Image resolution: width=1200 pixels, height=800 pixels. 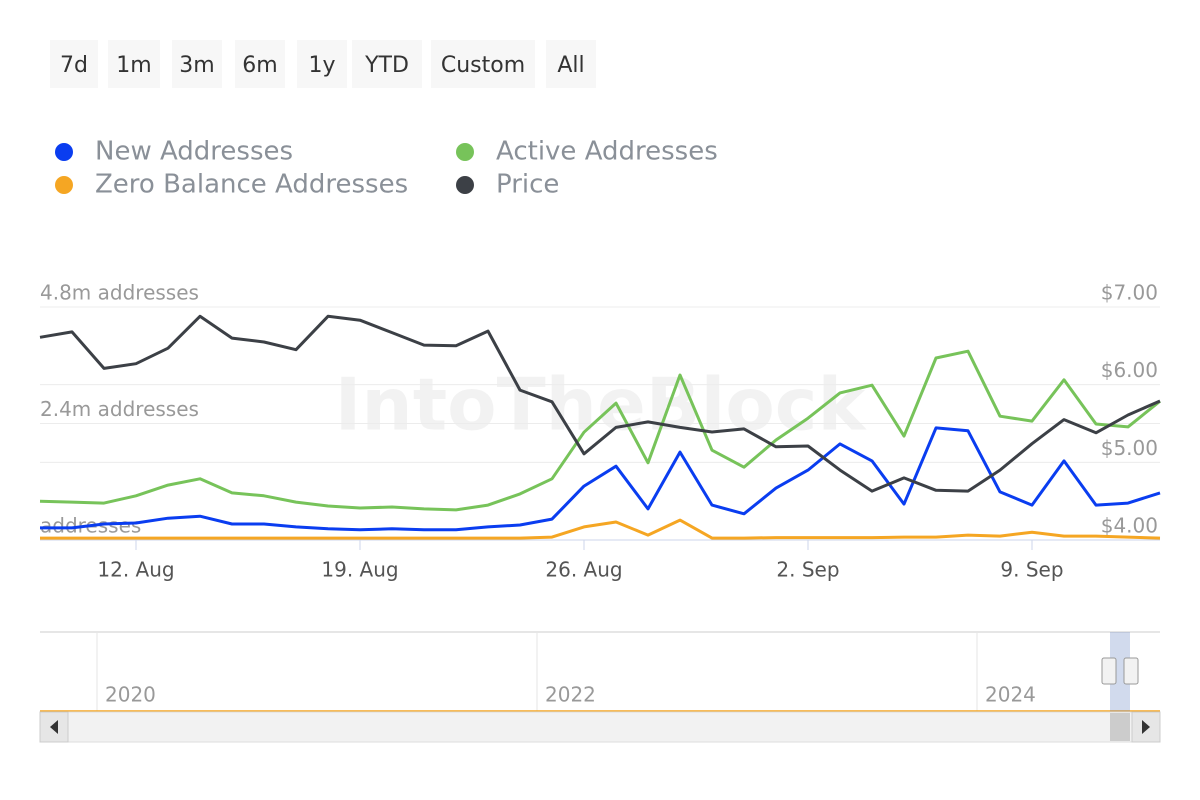 I want to click on x-tick-label: 19. Aug, so click(x=359, y=570).